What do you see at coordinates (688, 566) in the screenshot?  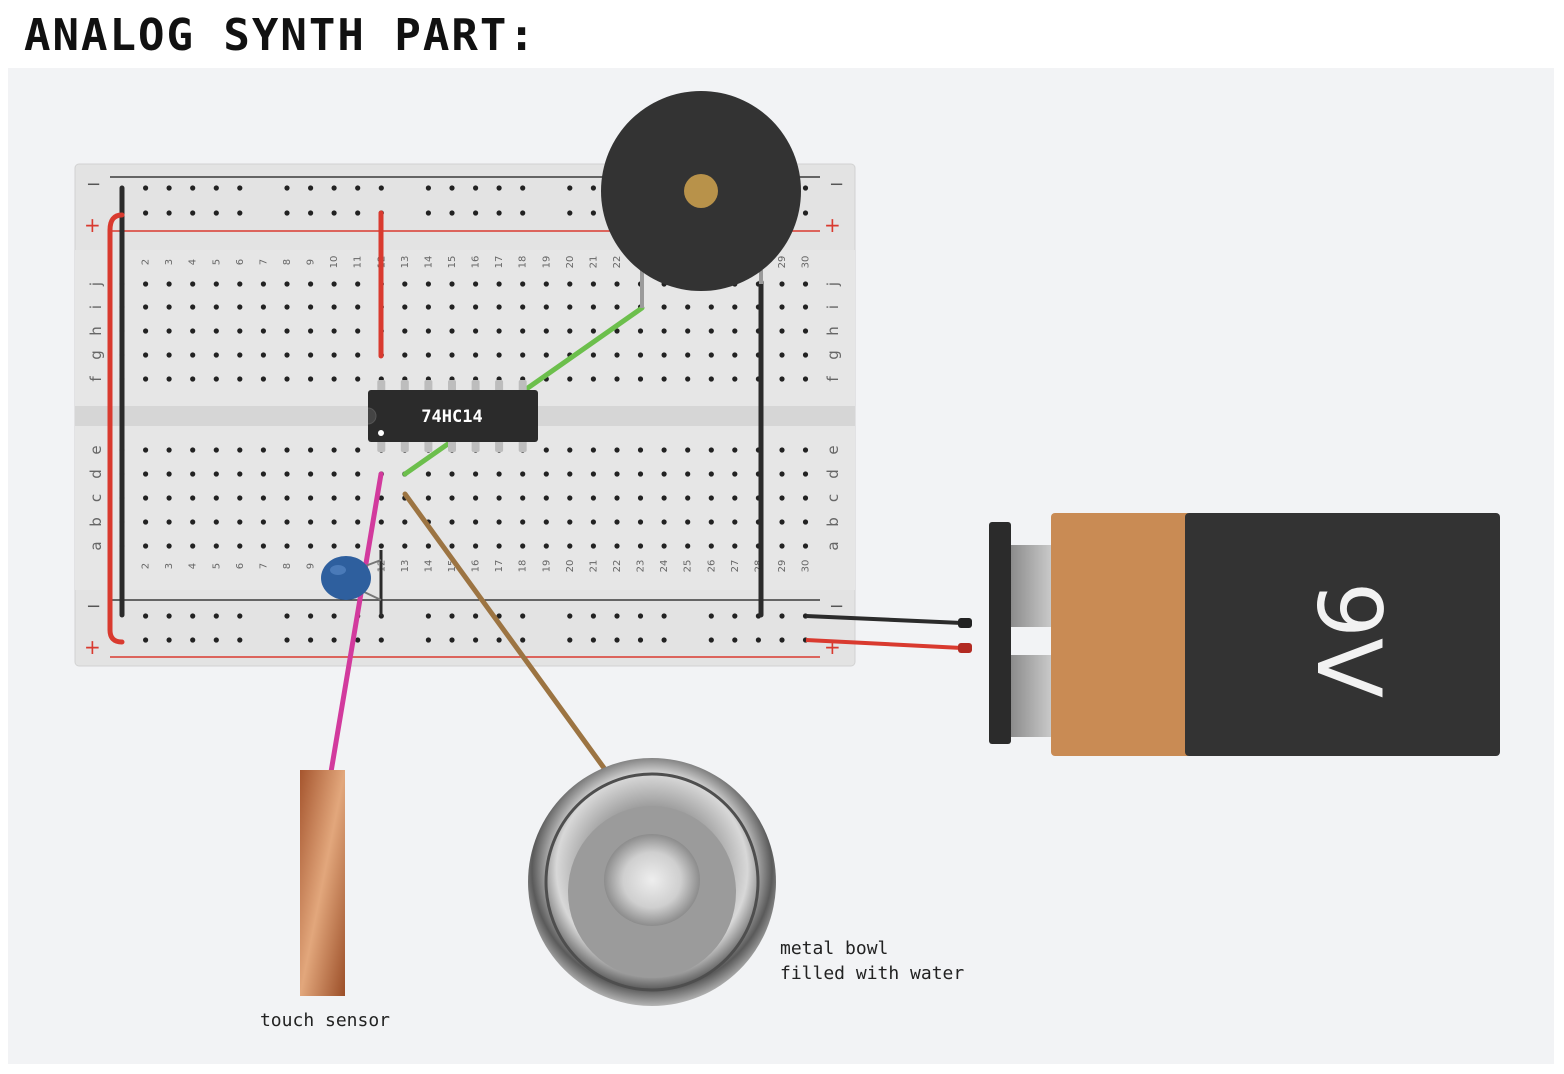 I see `column-number: 25` at bounding box center [688, 566].